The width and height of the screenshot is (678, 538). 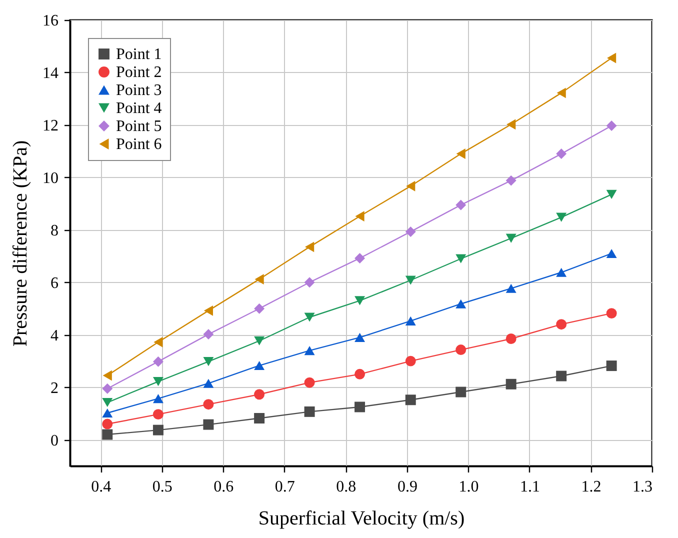 What do you see at coordinates (101, 487) in the screenshot?
I see `x-tick-label: 0.4` at bounding box center [101, 487].